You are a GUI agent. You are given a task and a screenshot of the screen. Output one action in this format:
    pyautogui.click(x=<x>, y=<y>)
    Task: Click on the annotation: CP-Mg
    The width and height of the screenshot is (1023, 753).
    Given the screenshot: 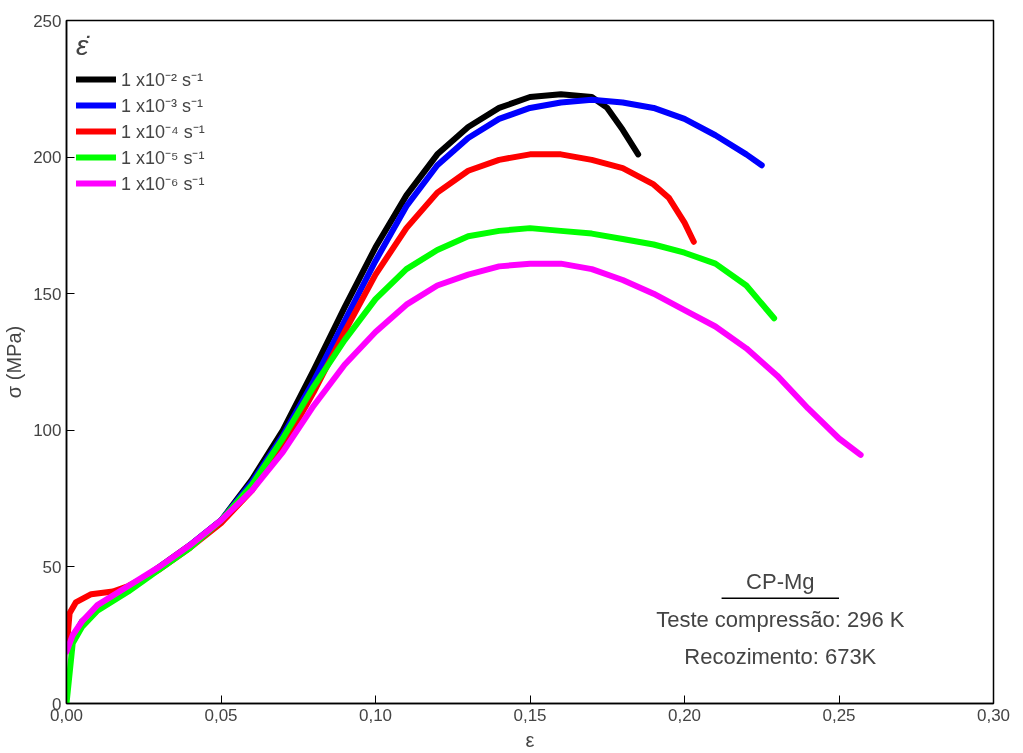 What is the action you would take?
    pyautogui.click(x=780, y=582)
    